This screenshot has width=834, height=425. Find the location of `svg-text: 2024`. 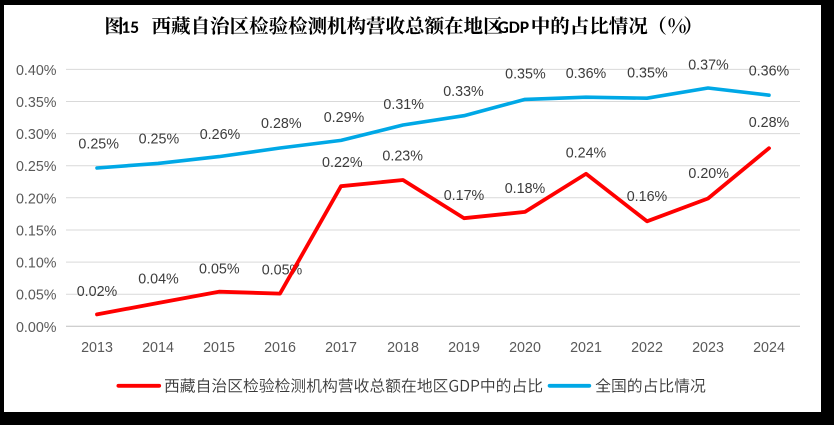

svg-text: 2024 is located at coordinates (769, 348).